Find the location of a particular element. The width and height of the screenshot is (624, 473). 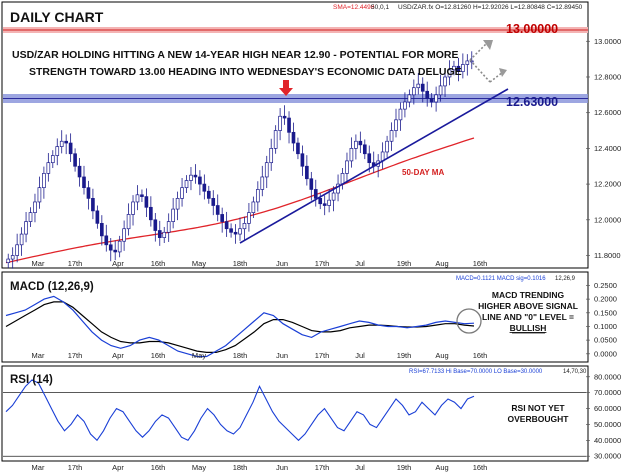

price-tick-label: 13.0000 is located at coordinates (607, 41).